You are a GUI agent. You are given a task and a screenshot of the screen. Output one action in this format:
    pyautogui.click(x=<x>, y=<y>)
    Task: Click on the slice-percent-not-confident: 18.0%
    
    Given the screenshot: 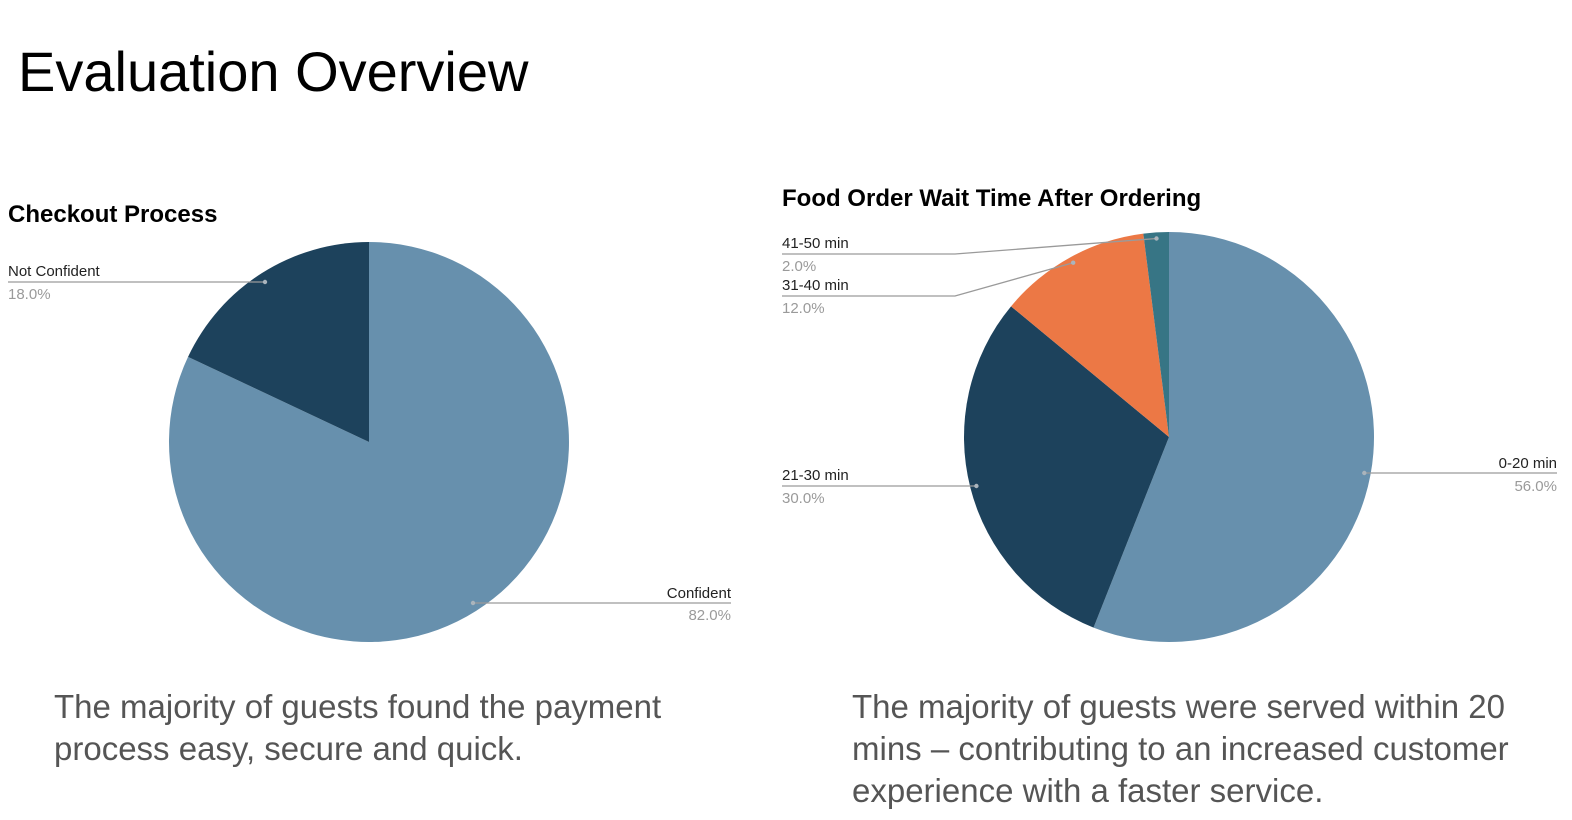 What is the action you would take?
    pyautogui.click(x=29, y=294)
    